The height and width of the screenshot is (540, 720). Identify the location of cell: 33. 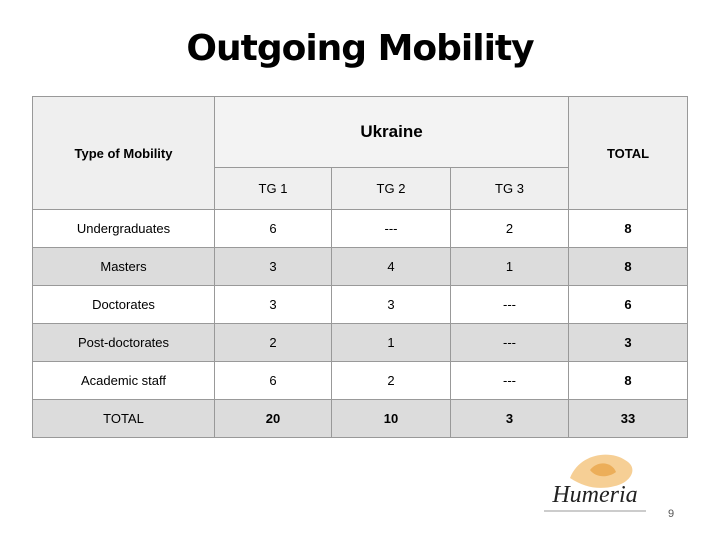
(628, 418).